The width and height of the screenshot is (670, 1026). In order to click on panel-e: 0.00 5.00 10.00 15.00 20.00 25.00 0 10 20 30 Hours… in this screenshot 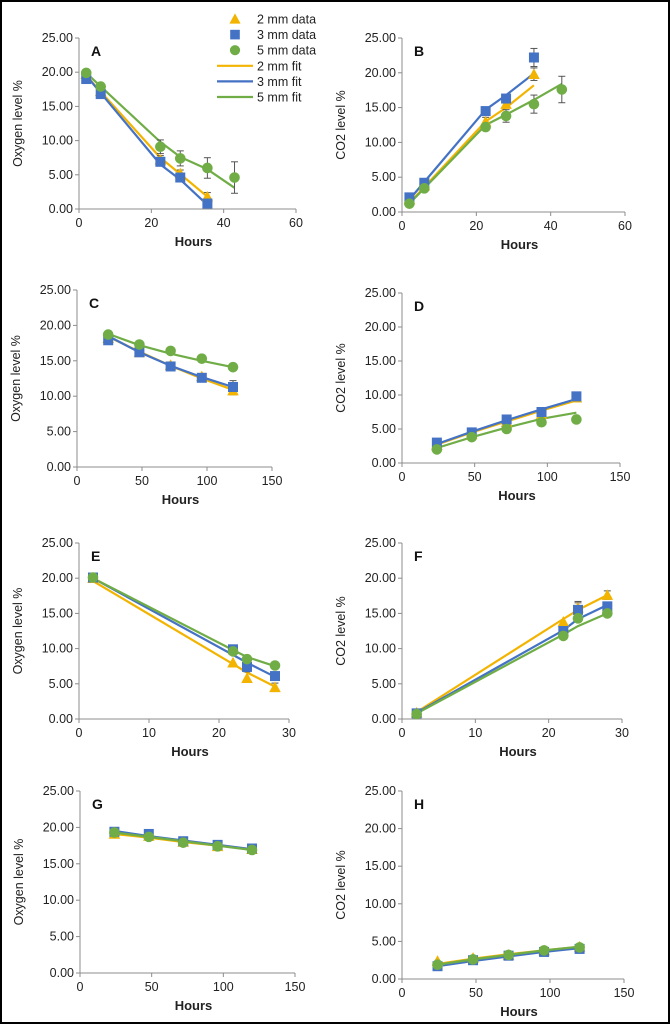, I will do `click(153, 647)`.